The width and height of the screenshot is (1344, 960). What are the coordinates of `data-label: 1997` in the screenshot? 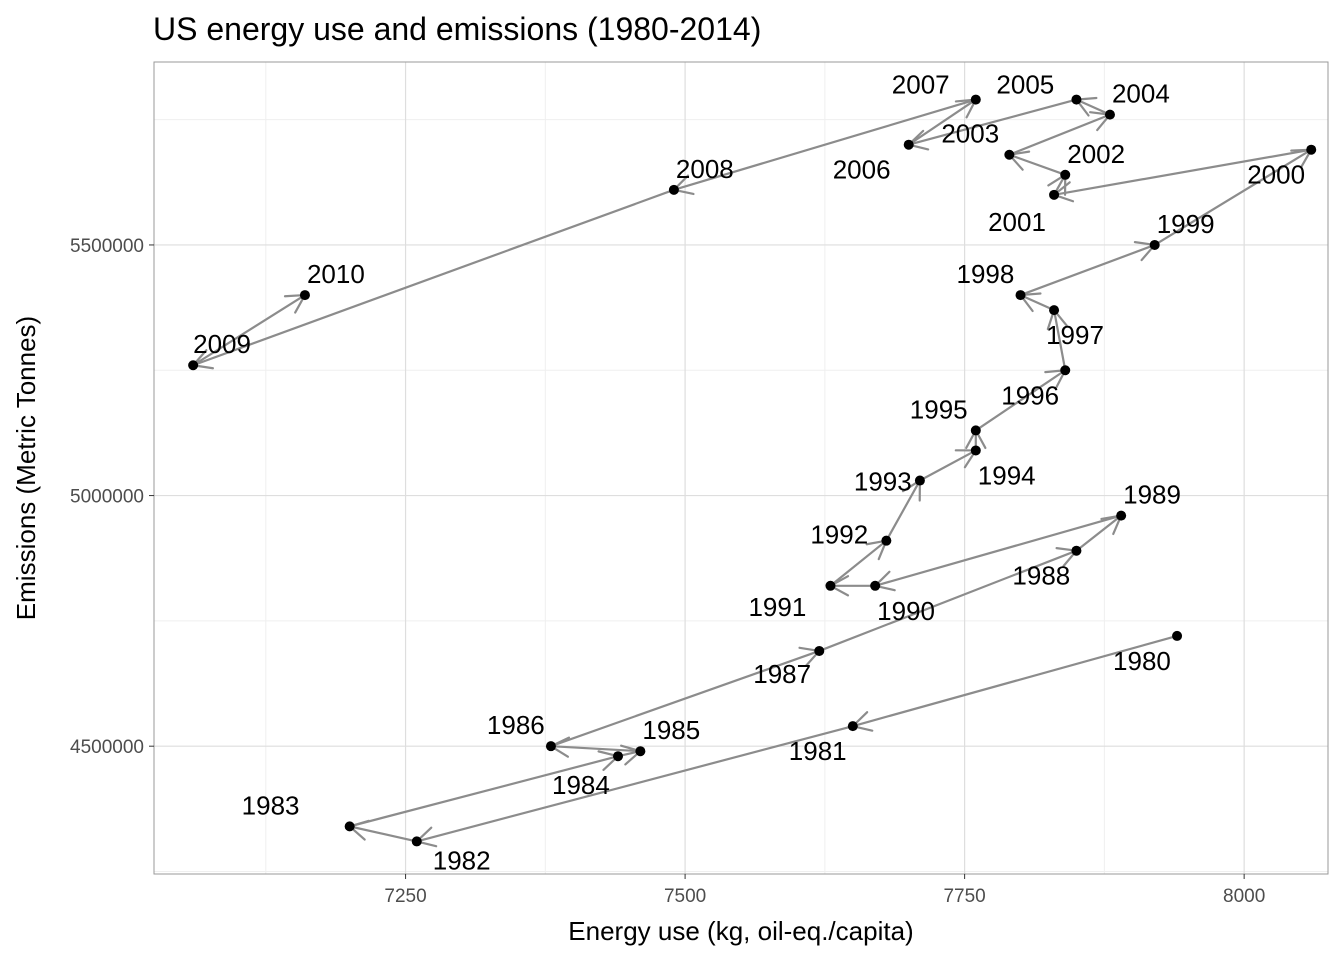 It's located at (1075, 335).